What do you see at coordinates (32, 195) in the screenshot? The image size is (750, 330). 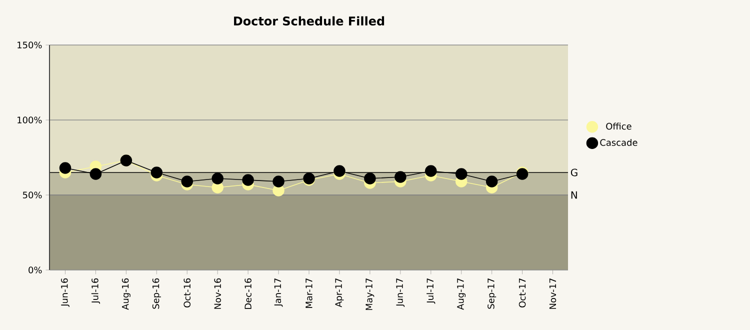 I see `y-tick-label: 50%` at bounding box center [32, 195].